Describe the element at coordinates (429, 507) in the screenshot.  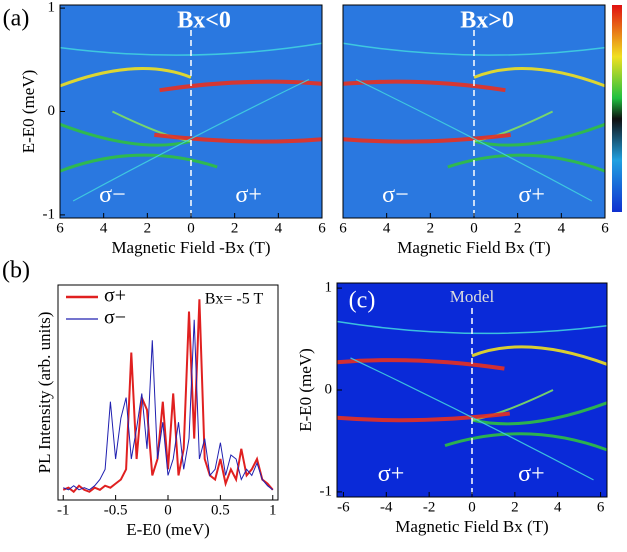
I see `x-tick-label: -2` at that location.